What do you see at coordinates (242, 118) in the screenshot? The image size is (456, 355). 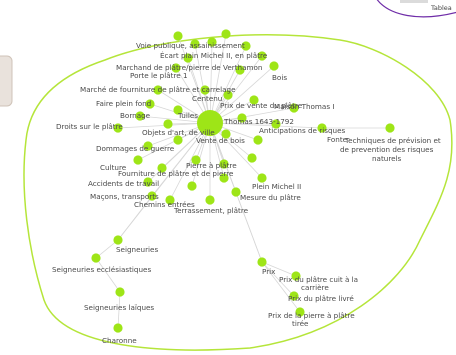 I see `node-anticip` at bounding box center [242, 118].